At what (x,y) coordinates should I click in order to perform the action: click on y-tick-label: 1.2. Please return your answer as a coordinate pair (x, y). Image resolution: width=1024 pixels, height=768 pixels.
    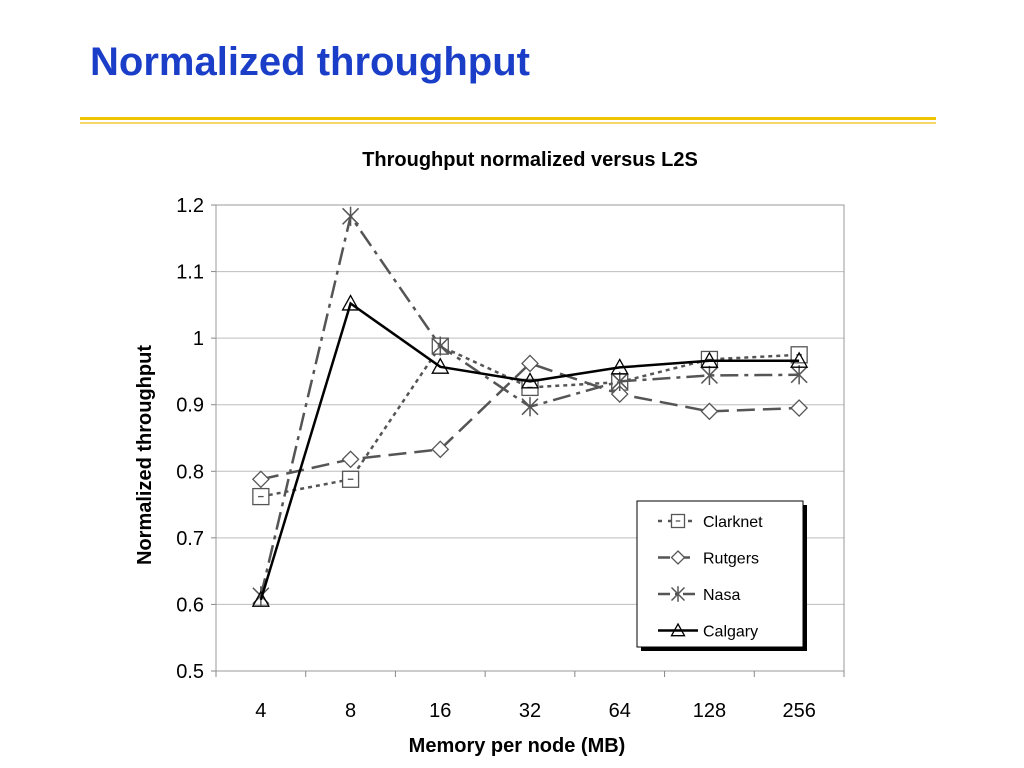
    Looking at the image, I should click on (190, 206).